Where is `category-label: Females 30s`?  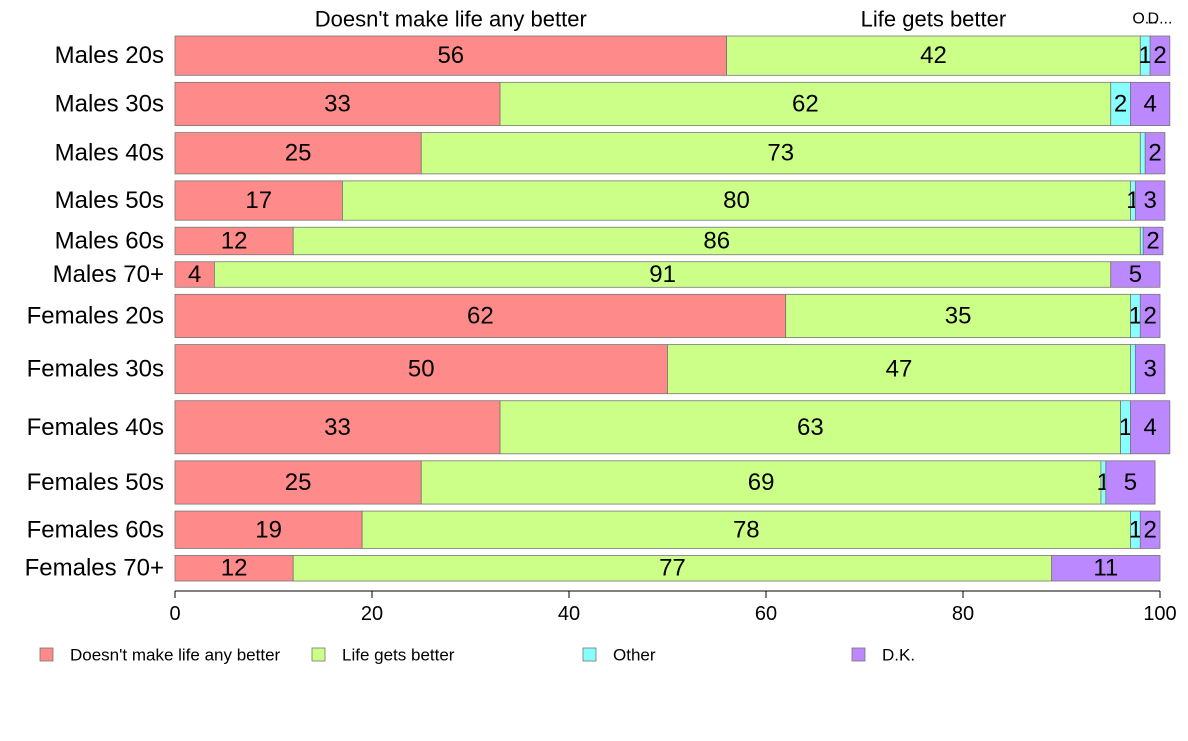 category-label: Females 30s is located at coordinates (95, 369).